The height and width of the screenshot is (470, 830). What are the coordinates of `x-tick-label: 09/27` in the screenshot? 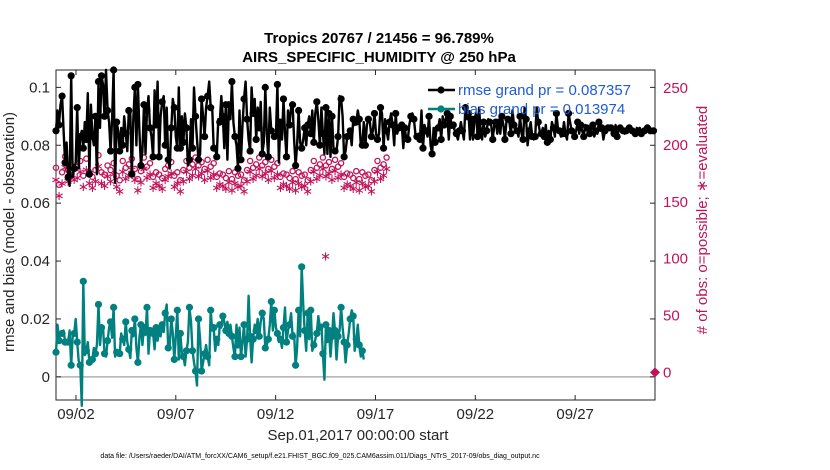 It's located at (575, 414).